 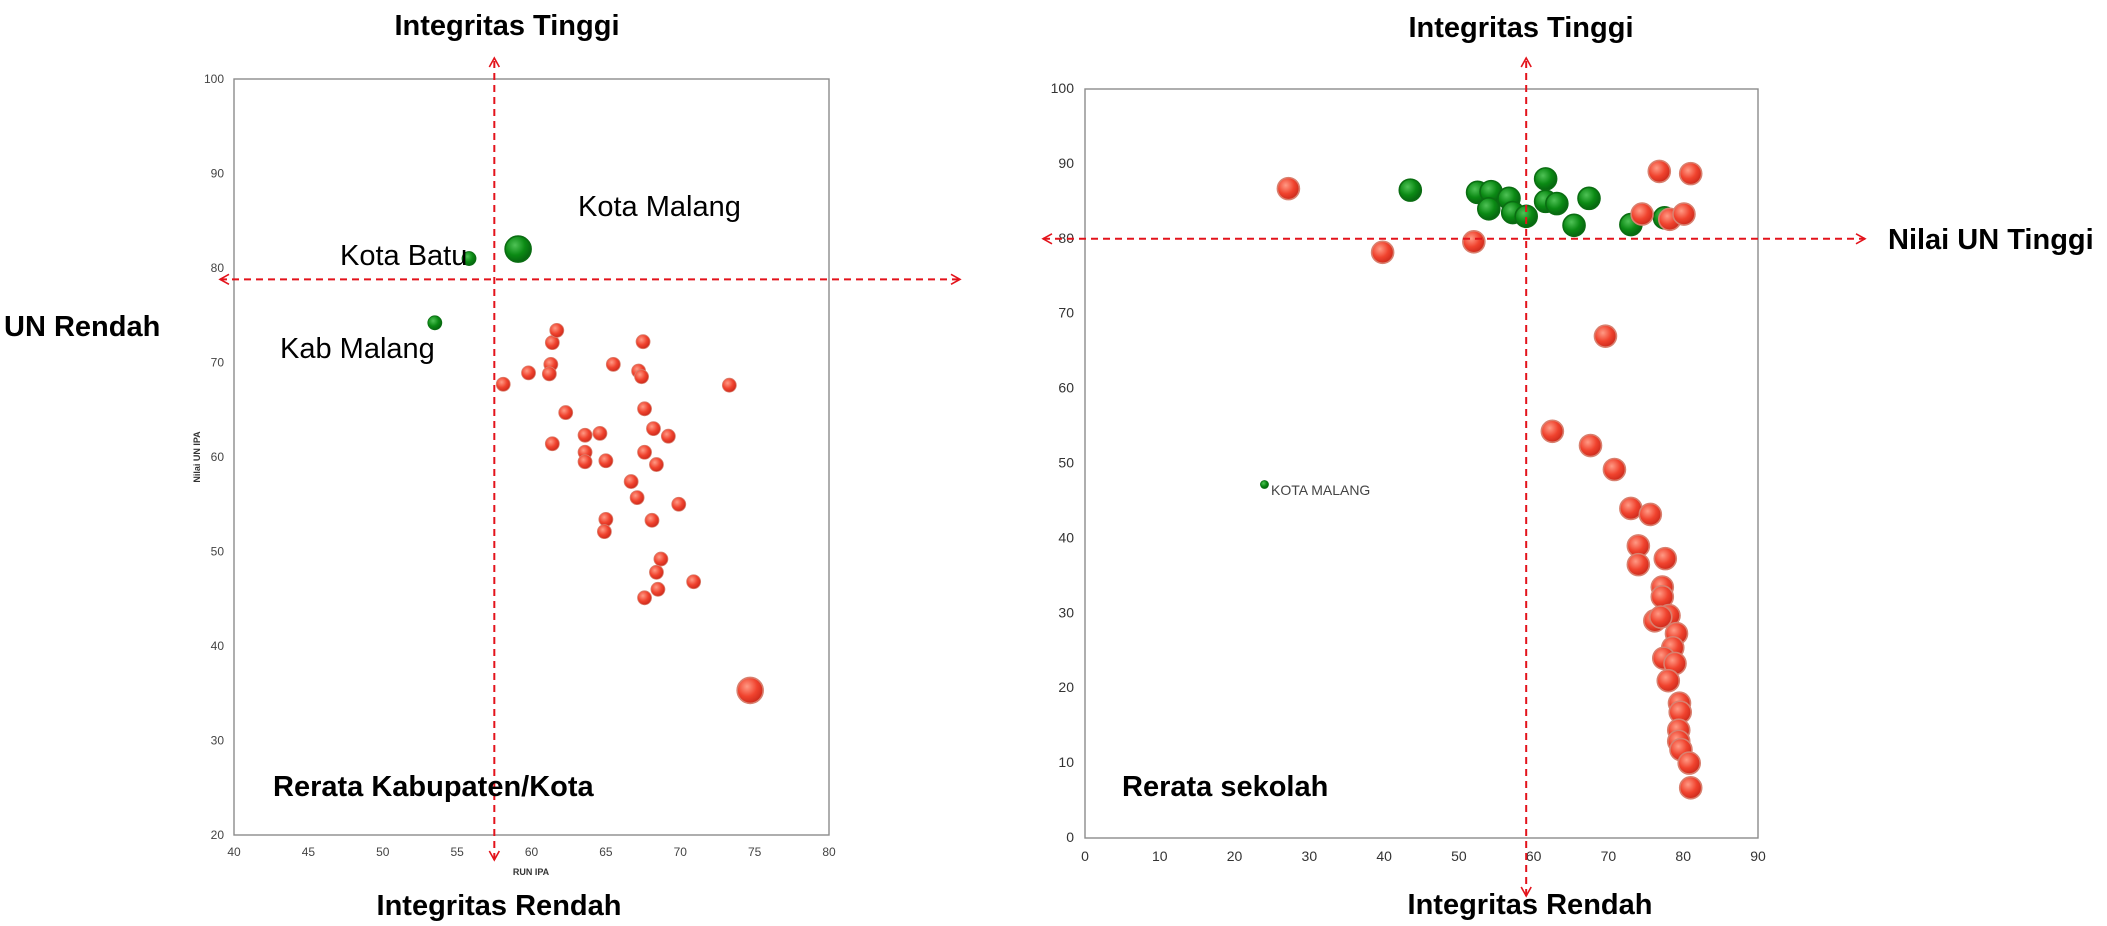 I want to click on right-y-tick-0: 0, so click(x=1070, y=837).